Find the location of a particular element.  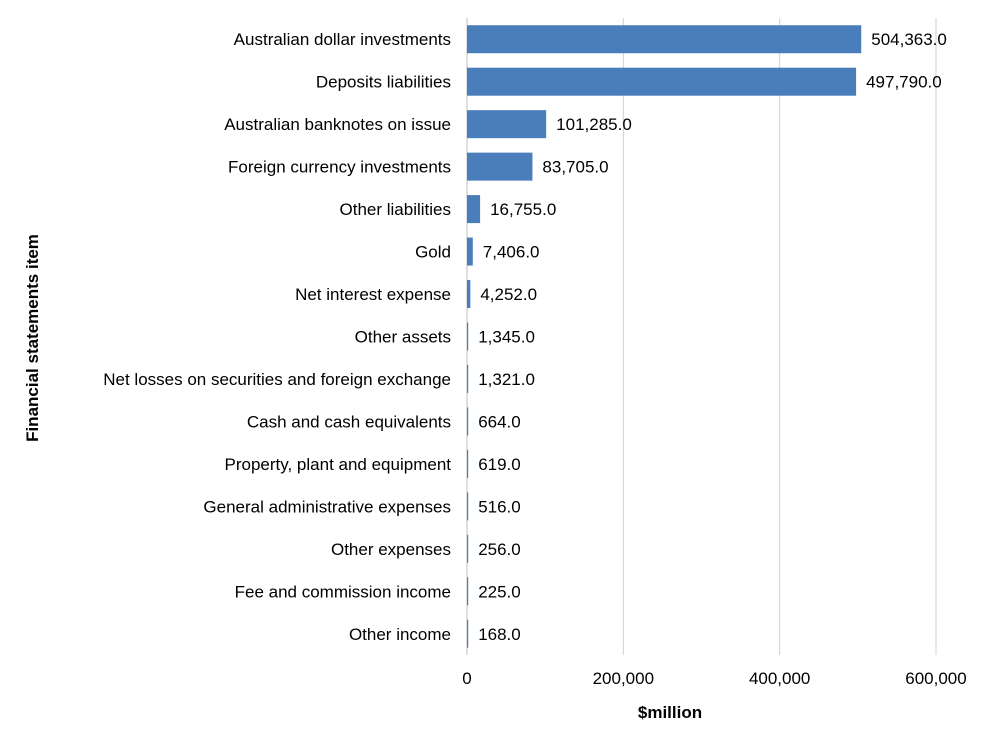

data-label: 7,406.0 is located at coordinates (511, 252).